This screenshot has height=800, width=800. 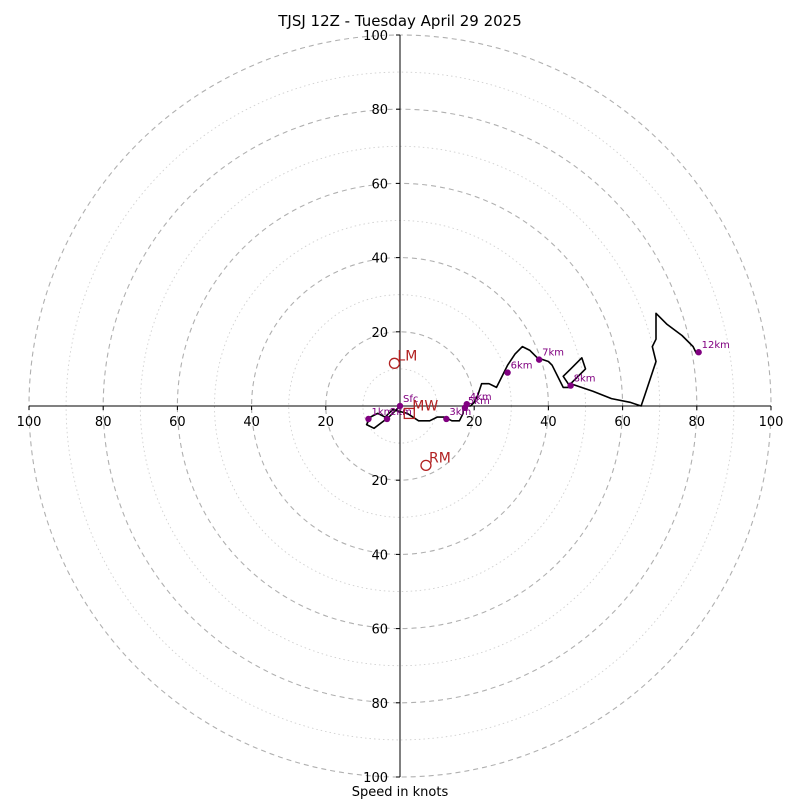 I want to click on height-marker-label: 2km, so click(x=401, y=412).